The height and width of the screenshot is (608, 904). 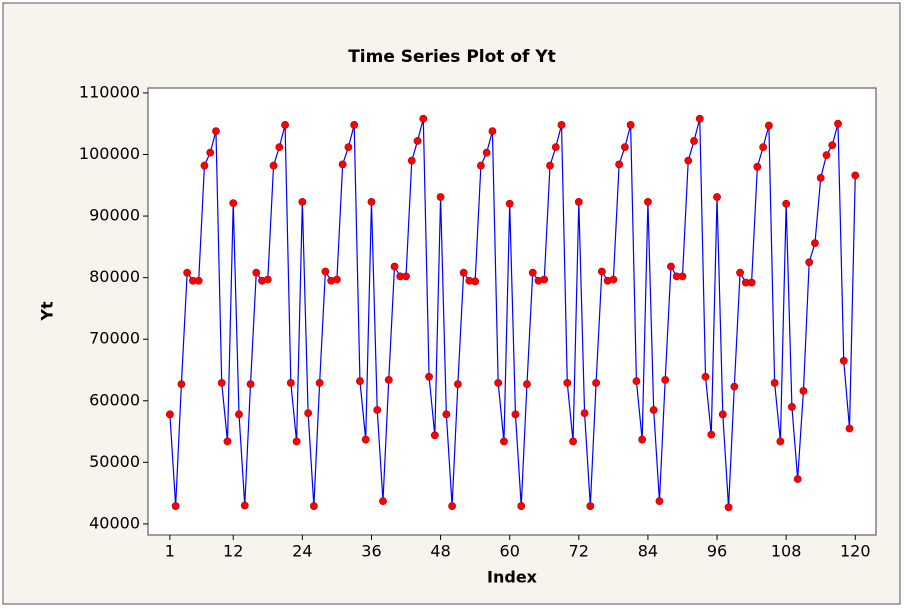 I want to click on y-tick-label: 50000, so click(x=114, y=461).